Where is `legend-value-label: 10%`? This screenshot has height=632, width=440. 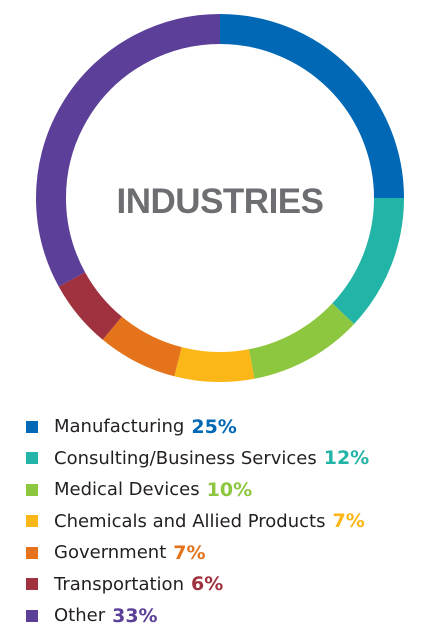 legend-value-label: 10% is located at coordinates (229, 489).